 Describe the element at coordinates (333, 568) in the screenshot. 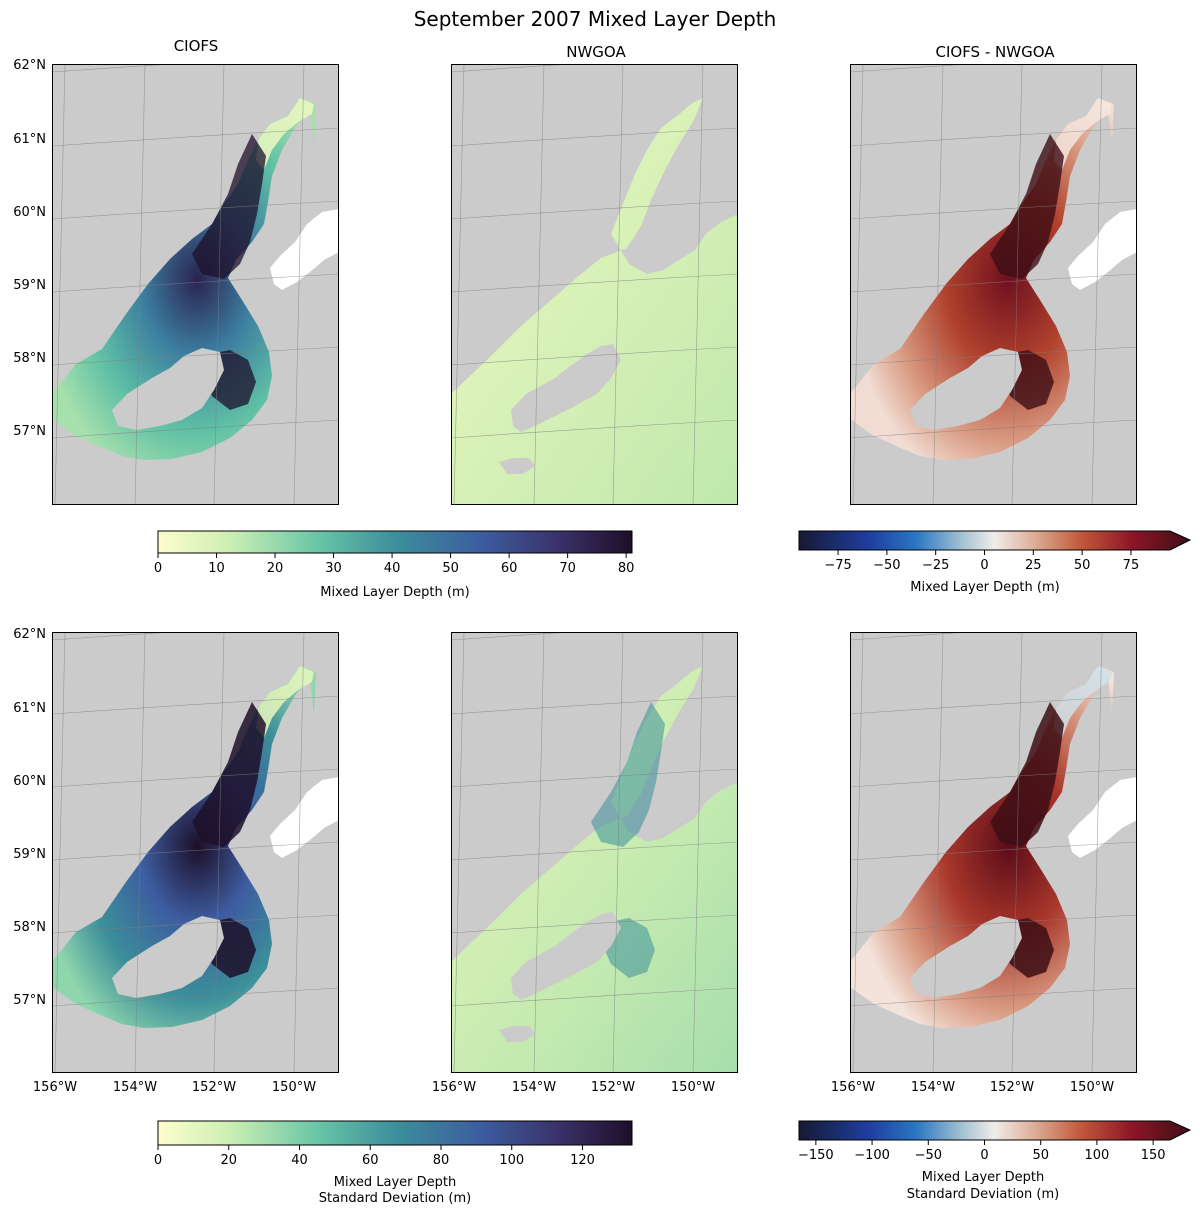

I see `colorbar-tick-label: 30` at that location.